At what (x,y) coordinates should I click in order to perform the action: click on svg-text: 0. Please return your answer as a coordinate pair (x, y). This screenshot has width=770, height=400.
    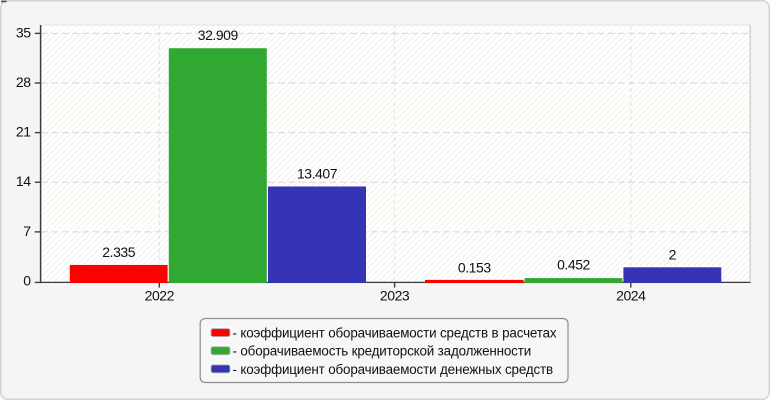
    Looking at the image, I should click on (27, 280).